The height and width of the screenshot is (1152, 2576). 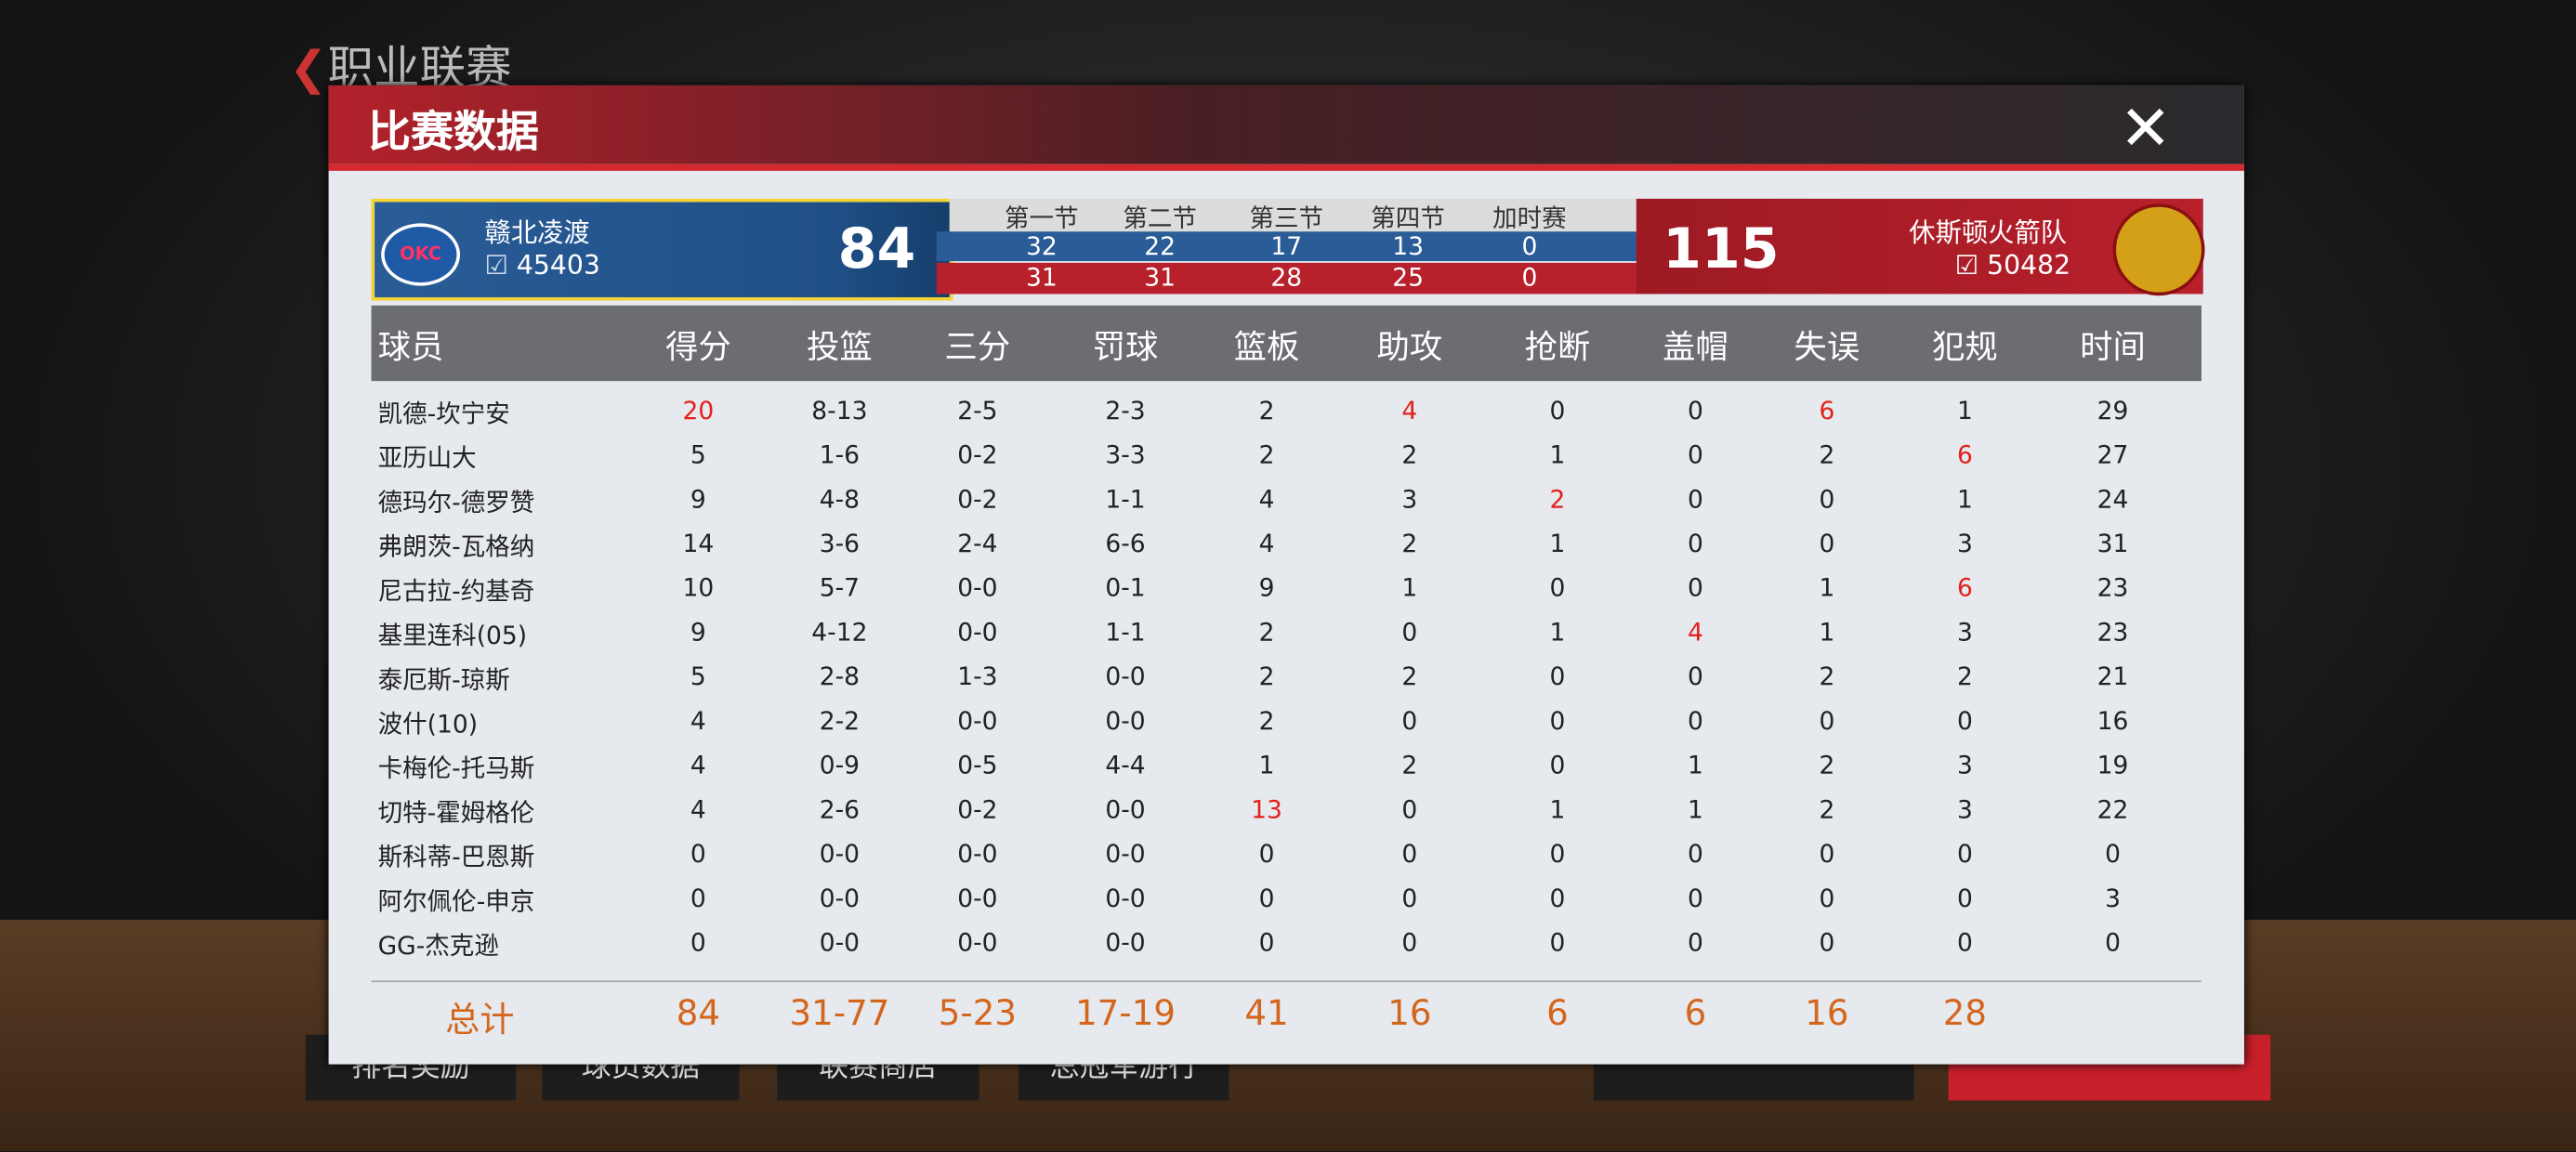 What do you see at coordinates (1965, 1014) in the screenshot?
I see `total-cell: 28` at bounding box center [1965, 1014].